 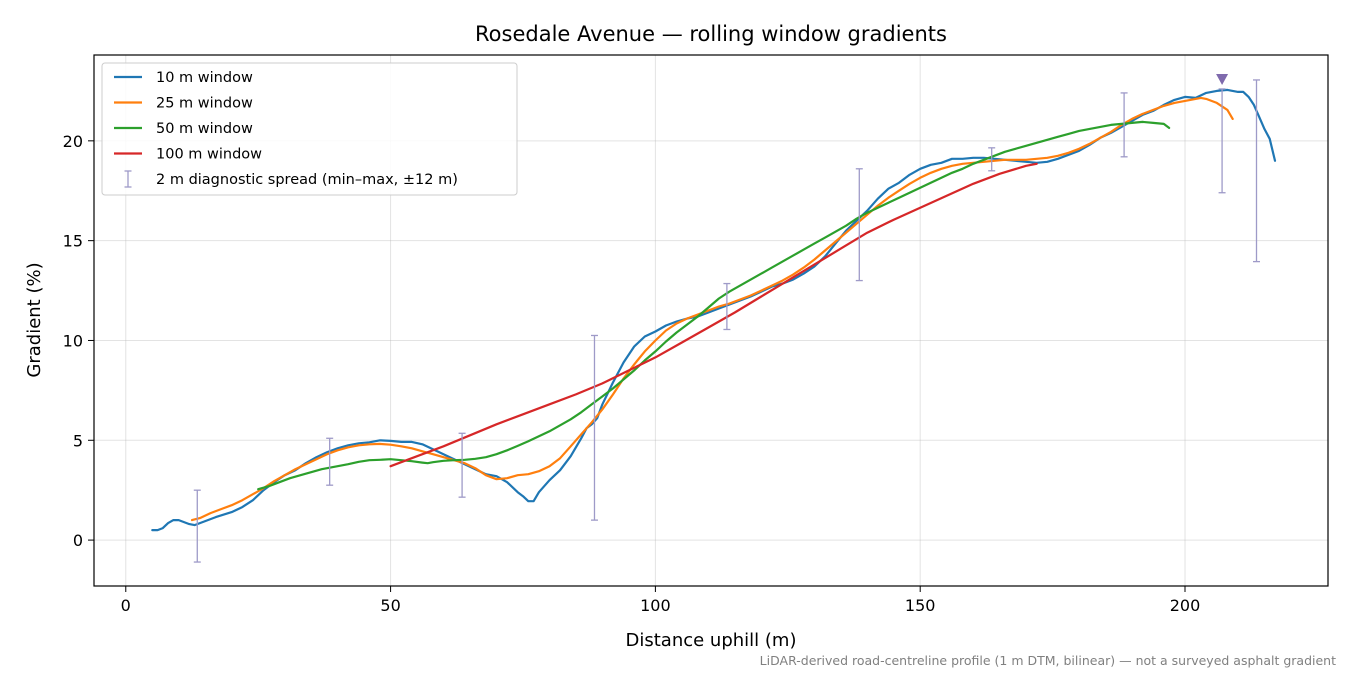 What do you see at coordinates (209, 155) in the screenshot?
I see `legend-label: 100 m window` at bounding box center [209, 155].